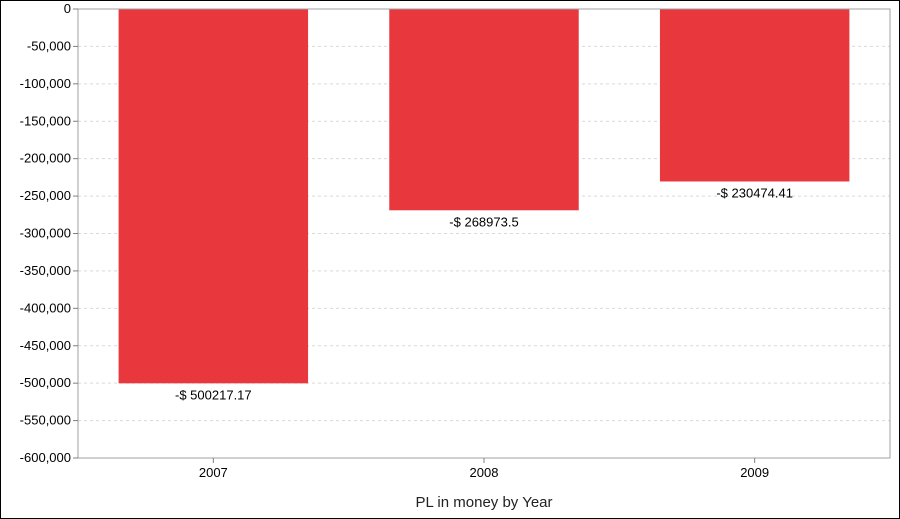 The image size is (900, 519). I want to click on y-tick-label: -450,000, so click(45, 345).